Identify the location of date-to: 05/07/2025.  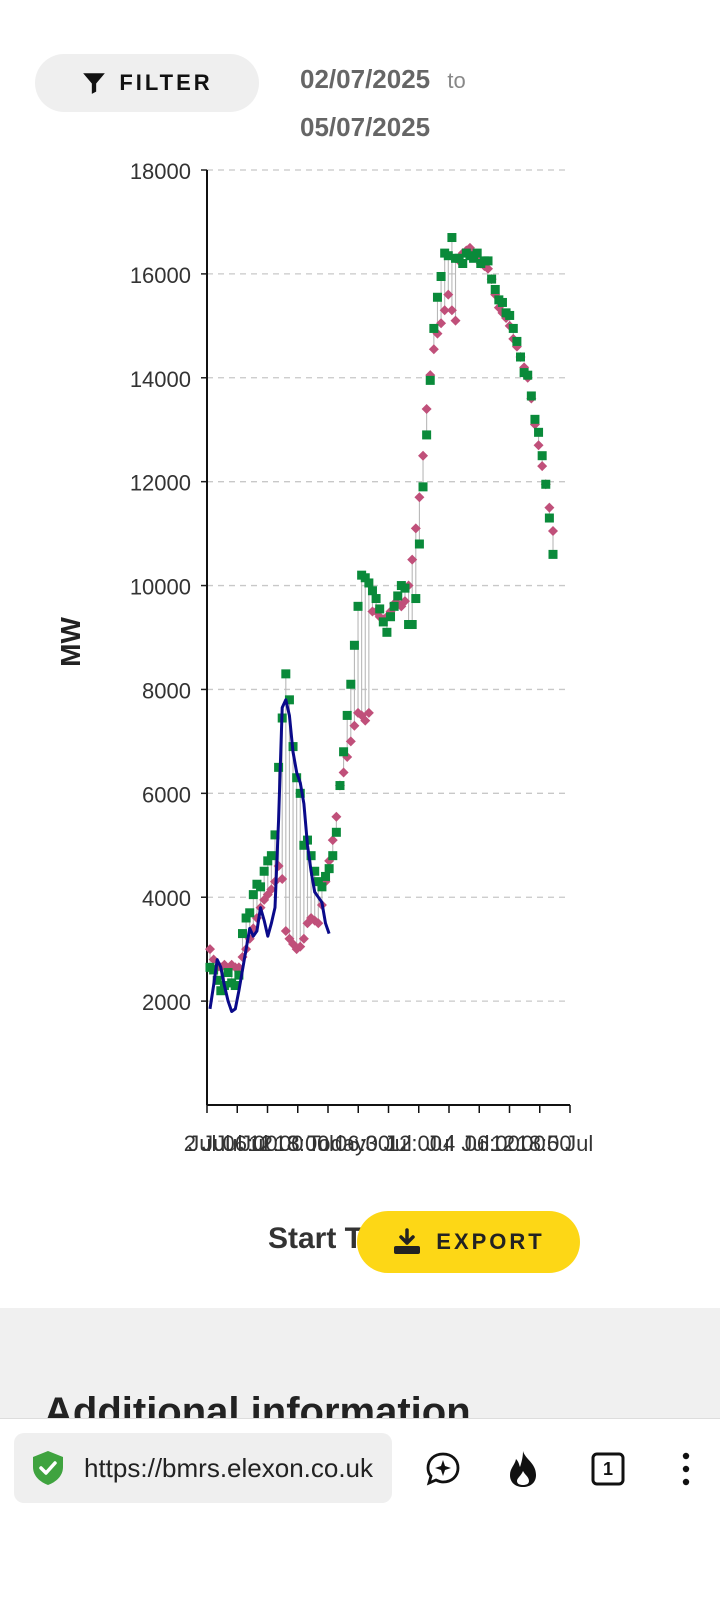
(365, 127).